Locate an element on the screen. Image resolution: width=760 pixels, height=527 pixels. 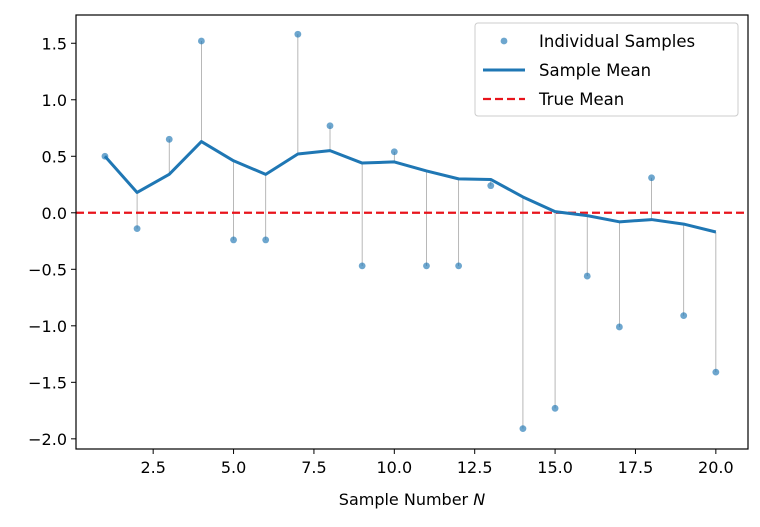
x-tick-label: 2.5 is located at coordinates (152, 467).